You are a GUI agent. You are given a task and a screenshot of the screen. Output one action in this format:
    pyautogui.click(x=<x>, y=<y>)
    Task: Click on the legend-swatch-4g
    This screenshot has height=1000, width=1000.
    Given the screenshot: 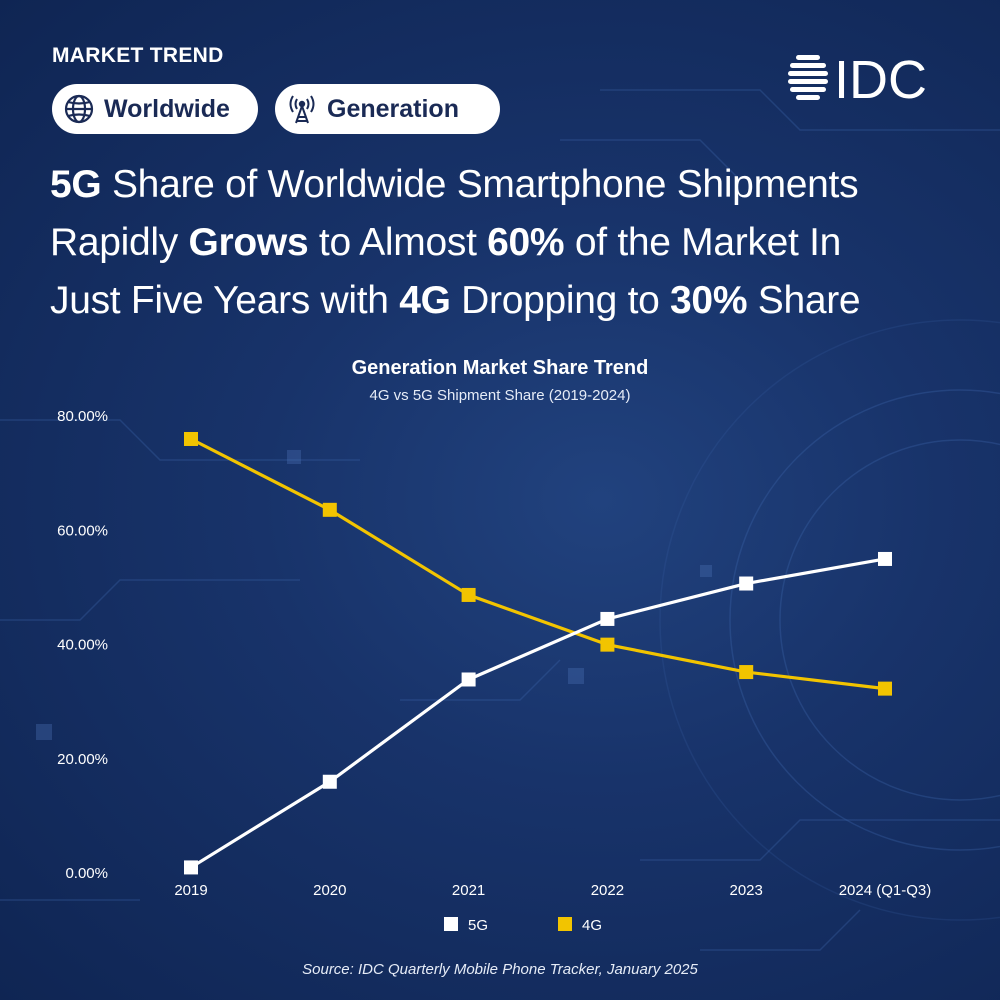 What is the action you would take?
    pyautogui.click(x=565, y=924)
    